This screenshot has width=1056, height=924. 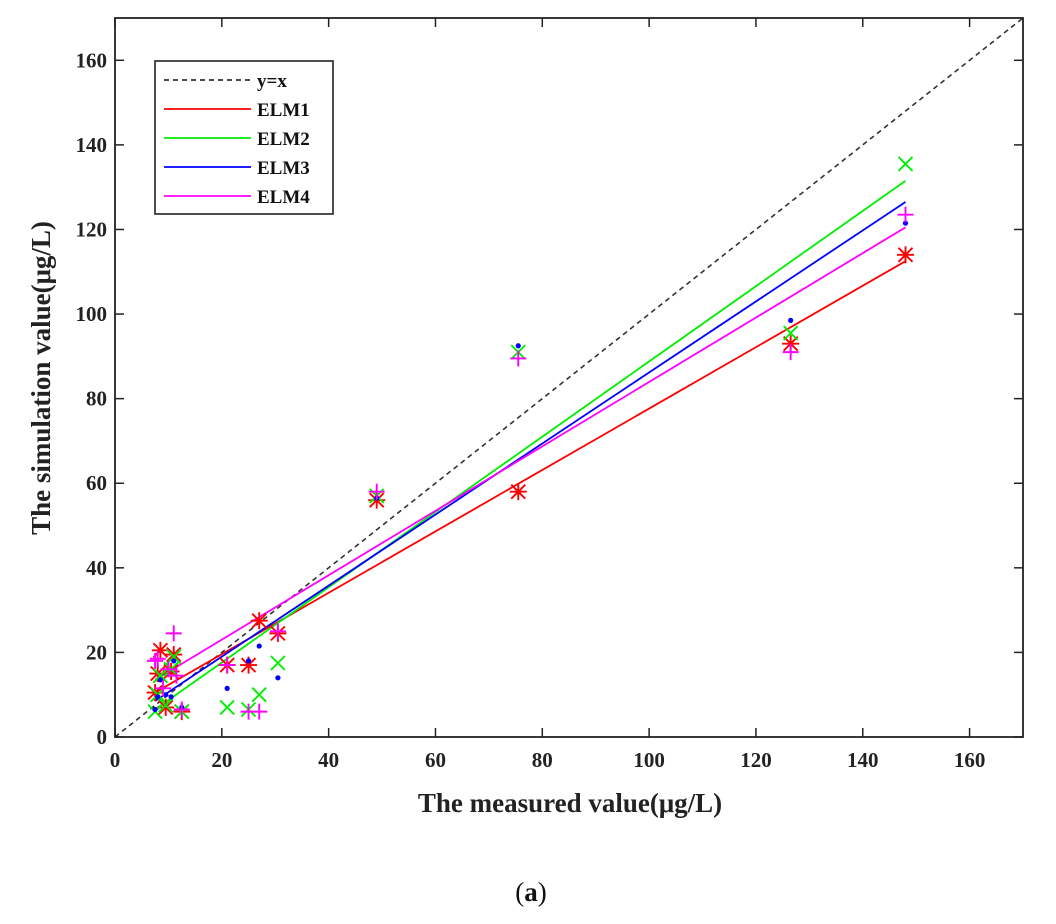 What do you see at coordinates (41, 378) in the screenshot?
I see `y-axis-title: The simulation value(μg/L)` at bounding box center [41, 378].